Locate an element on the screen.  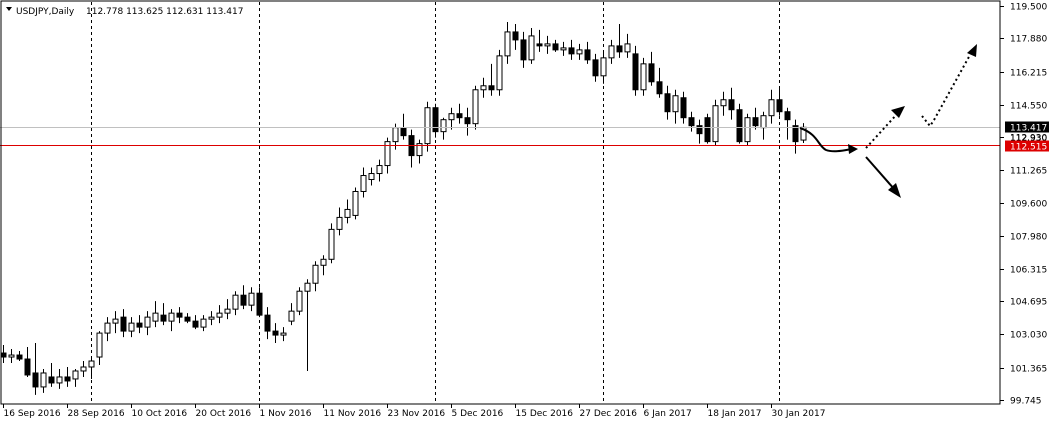
current-price-label-bg is located at coordinates (1027, 127).